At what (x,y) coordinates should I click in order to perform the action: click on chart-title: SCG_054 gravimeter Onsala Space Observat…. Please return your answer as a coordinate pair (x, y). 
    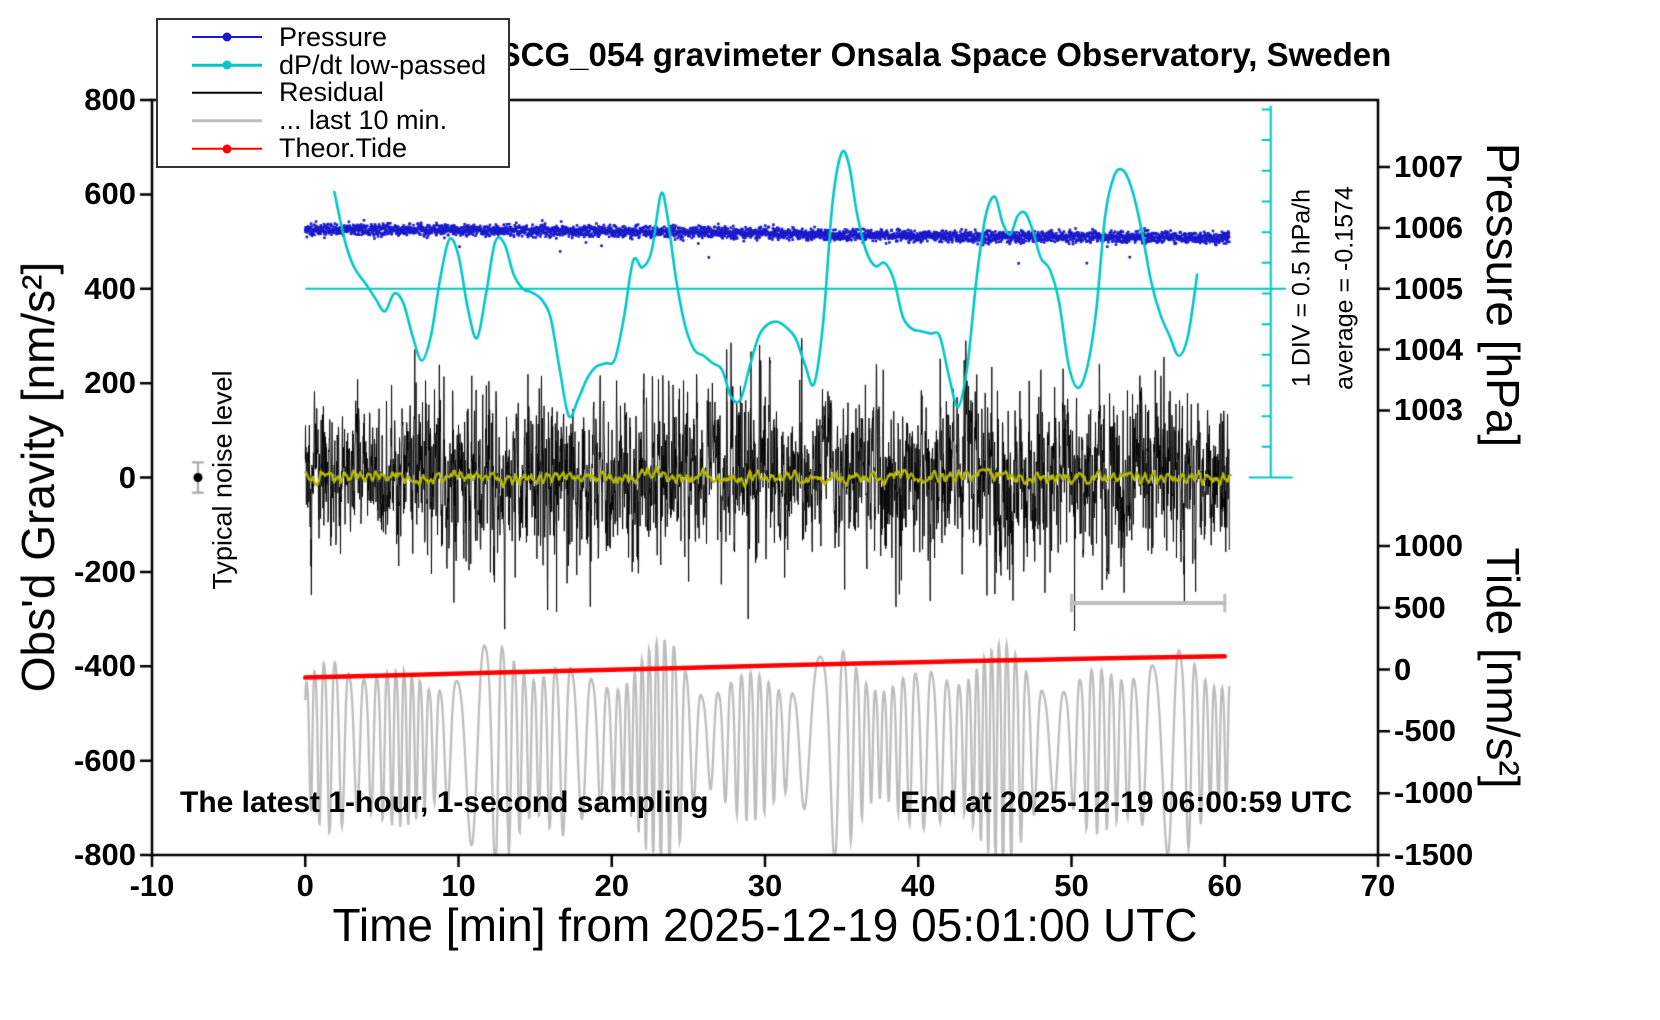
    Looking at the image, I should click on (945, 54).